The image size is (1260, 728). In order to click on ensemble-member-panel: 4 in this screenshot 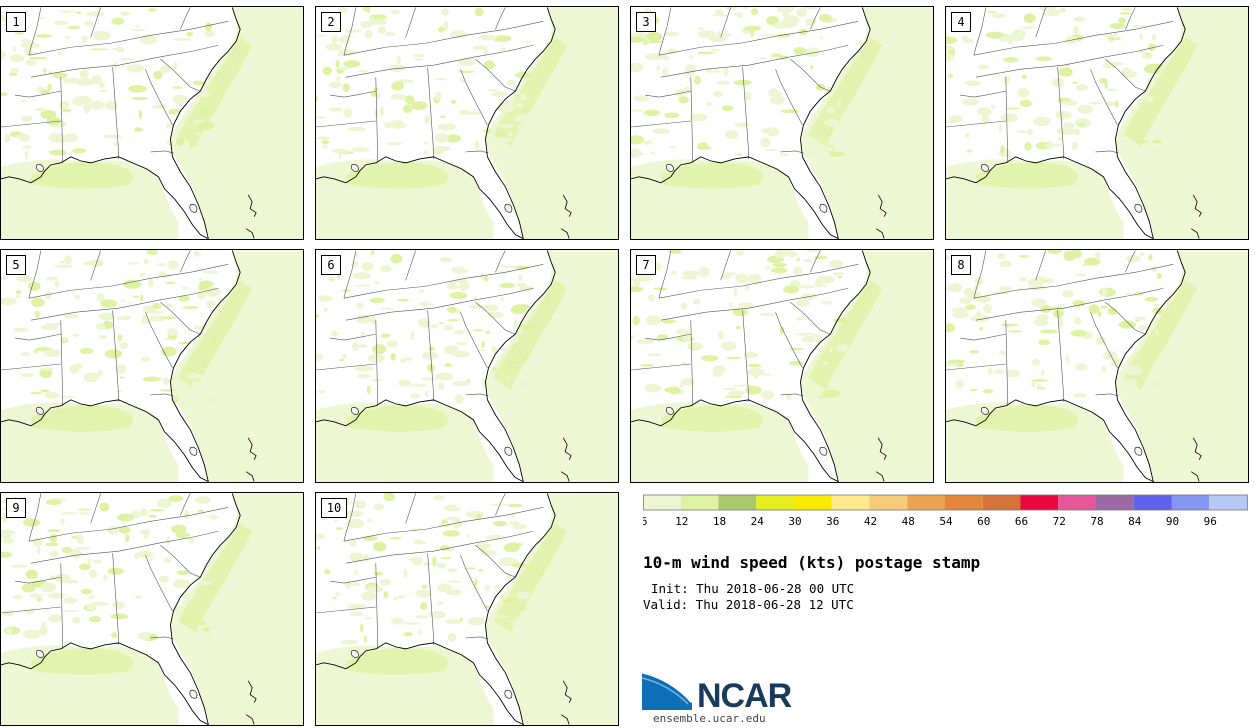, I will do `click(1097, 123)`.